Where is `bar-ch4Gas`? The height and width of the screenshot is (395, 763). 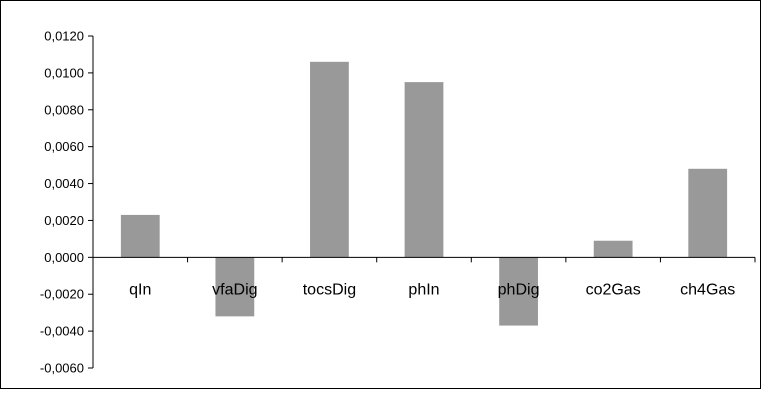 bar-ch4Gas is located at coordinates (708, 213).